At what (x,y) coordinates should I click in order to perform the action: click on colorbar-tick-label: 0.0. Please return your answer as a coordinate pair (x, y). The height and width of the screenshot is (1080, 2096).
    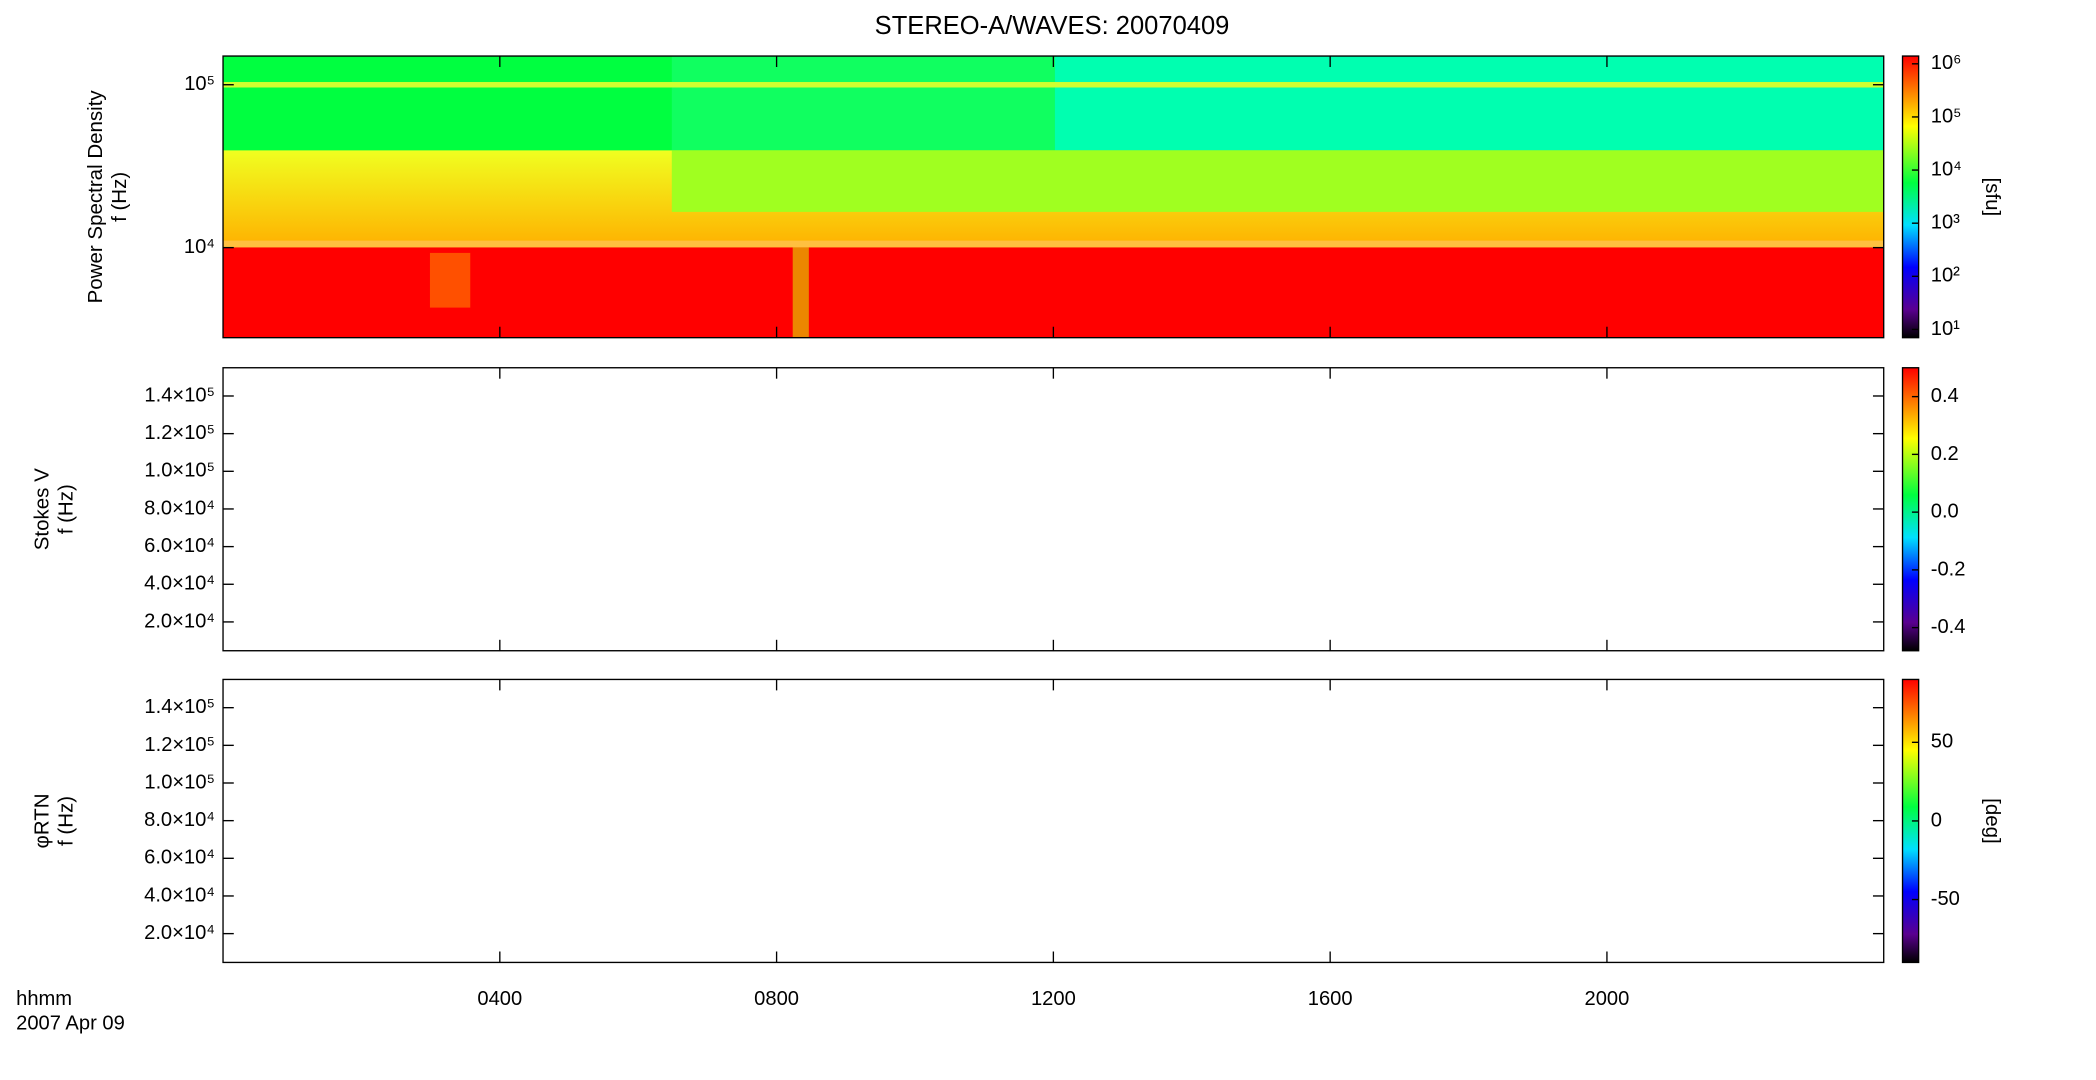
    Looking at the image, I should click on (1945, 511).